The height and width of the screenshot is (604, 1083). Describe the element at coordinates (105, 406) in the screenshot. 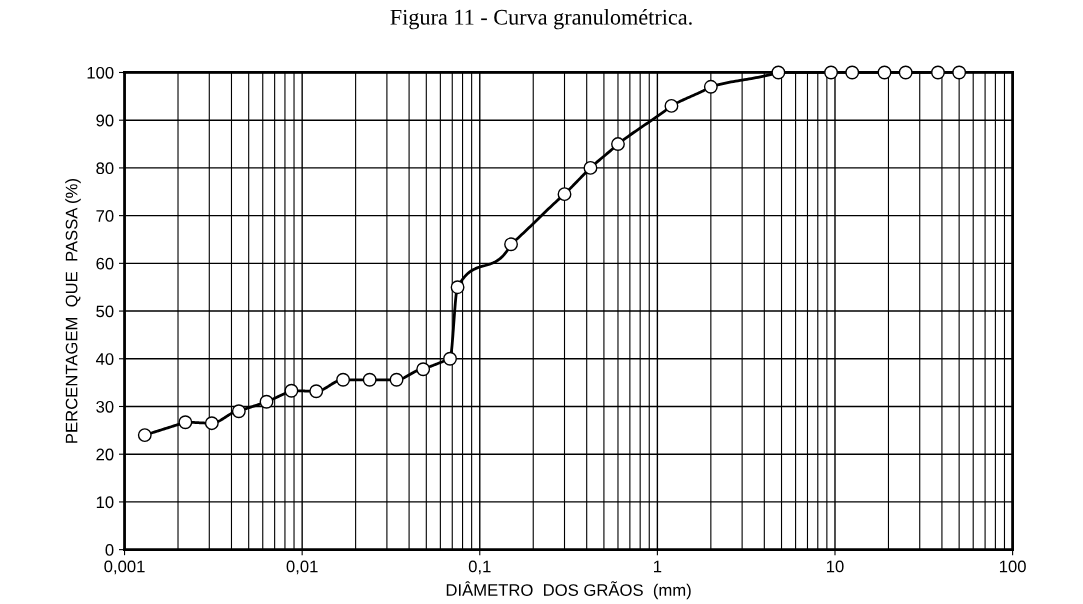

I see `y-tick-label: 30` at that location.